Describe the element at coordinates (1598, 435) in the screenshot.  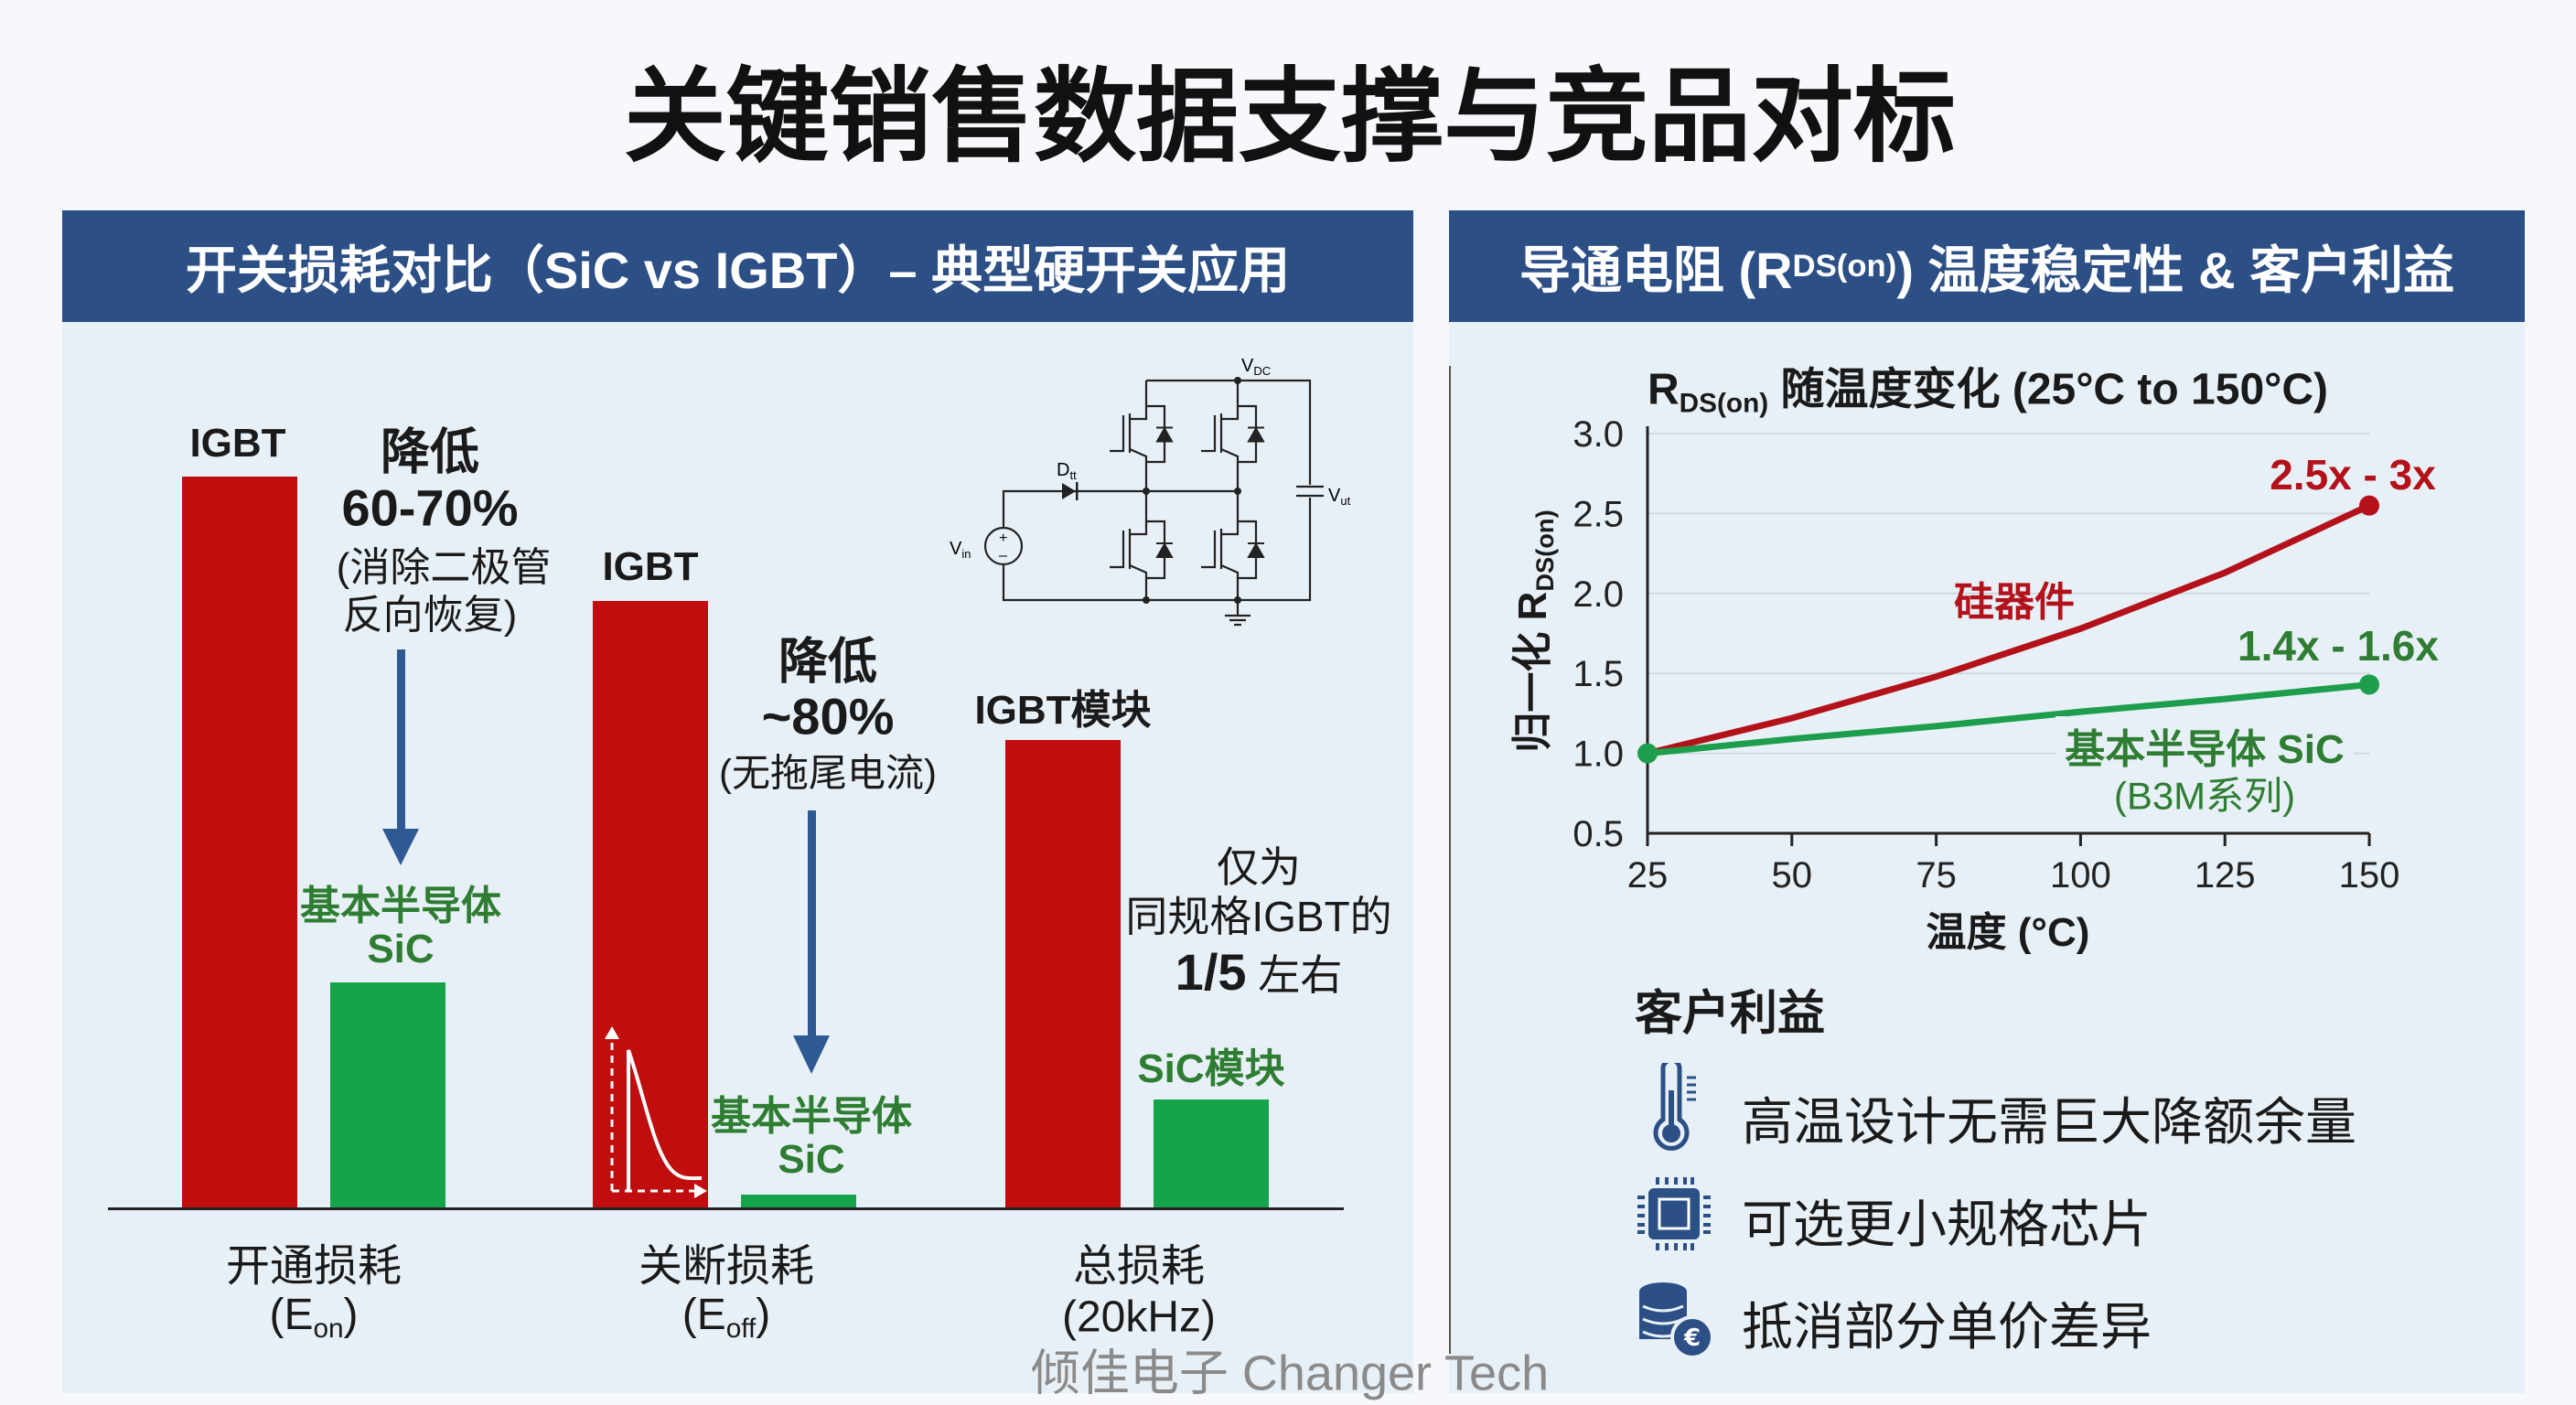
I see `y-tick-label: 3.0` at that location.